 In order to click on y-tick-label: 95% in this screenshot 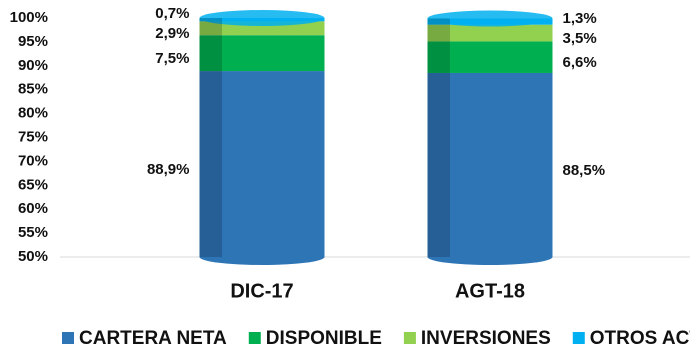, I will do `click(33, 41)`.